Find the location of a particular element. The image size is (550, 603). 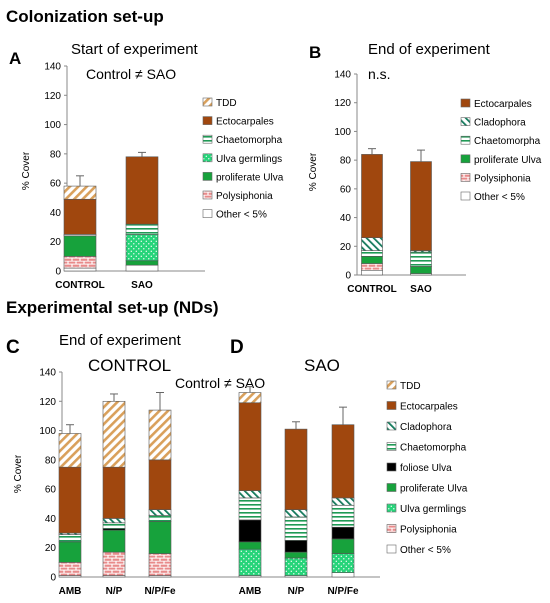

heading-experimental: Experimental set-up (NDs) is located at coordinates (112, 307).